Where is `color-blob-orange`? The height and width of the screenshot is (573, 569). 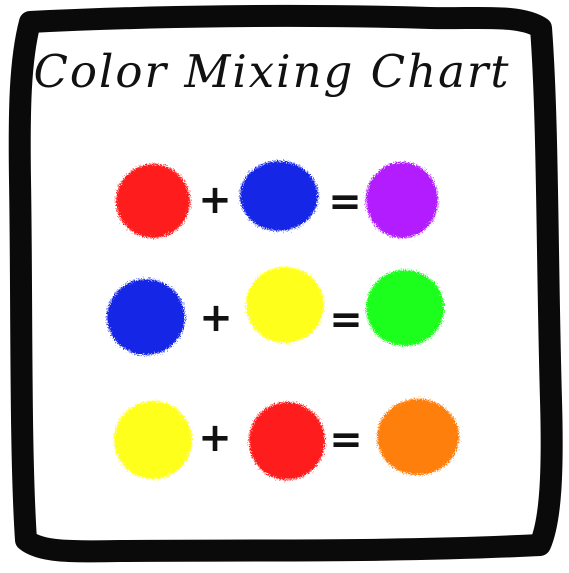
color-blob-orange is located at coordinates (418, 437).